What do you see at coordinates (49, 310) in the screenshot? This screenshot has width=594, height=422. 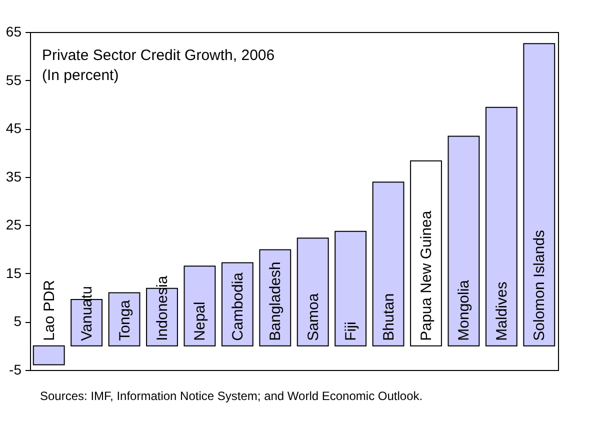 I see `x-tick-label: Lao PDR` at bounding box center [49, 310].